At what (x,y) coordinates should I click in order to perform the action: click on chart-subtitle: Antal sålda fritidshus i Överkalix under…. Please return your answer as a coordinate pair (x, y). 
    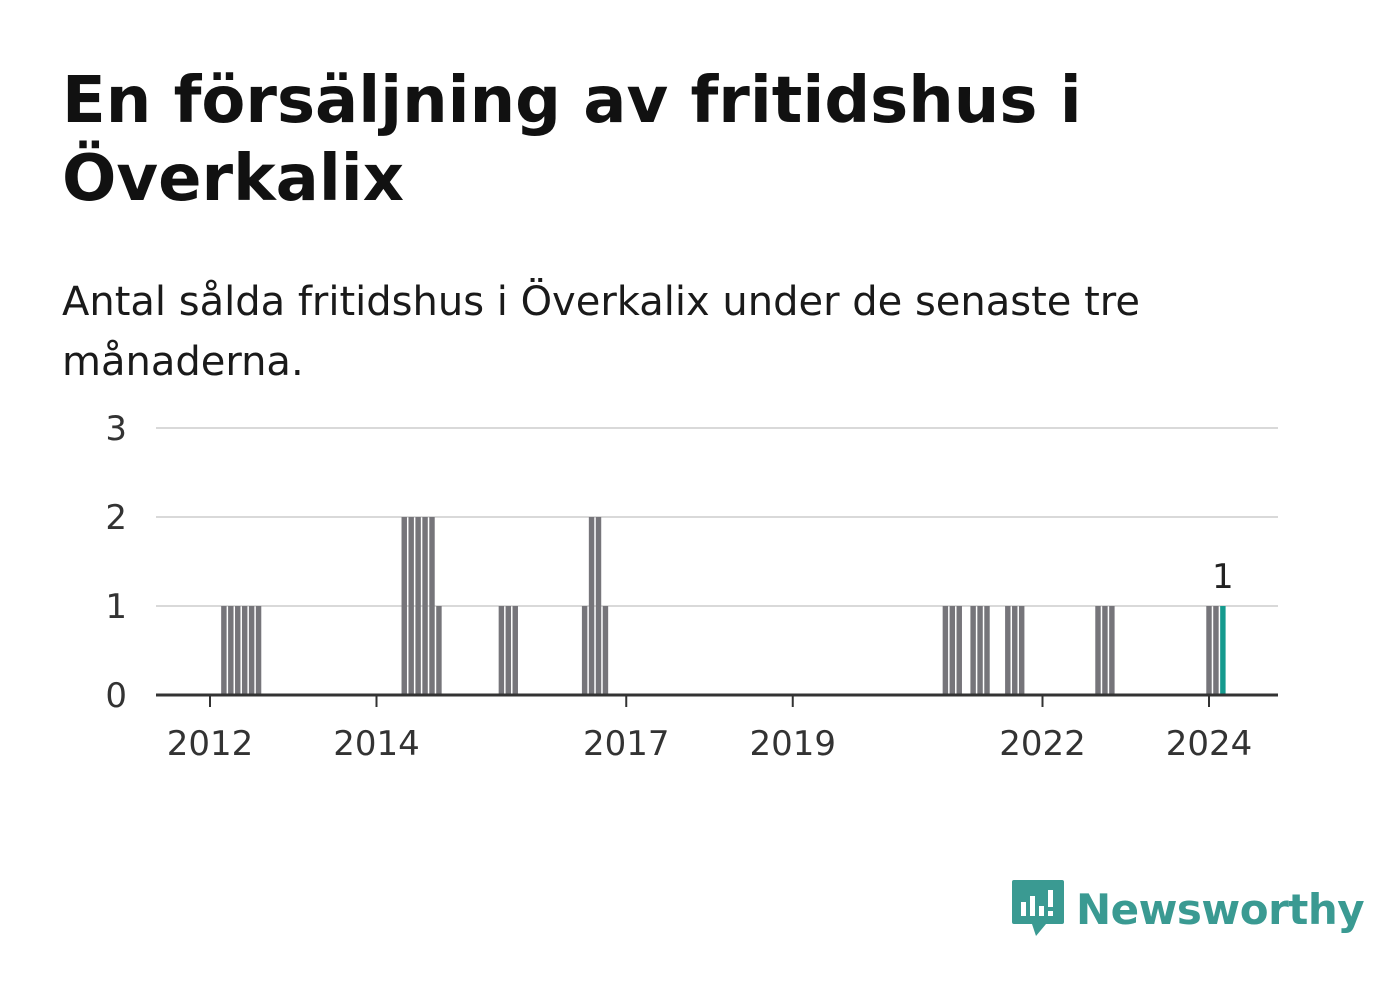
    Looking at the image, I should click on (601, 332).